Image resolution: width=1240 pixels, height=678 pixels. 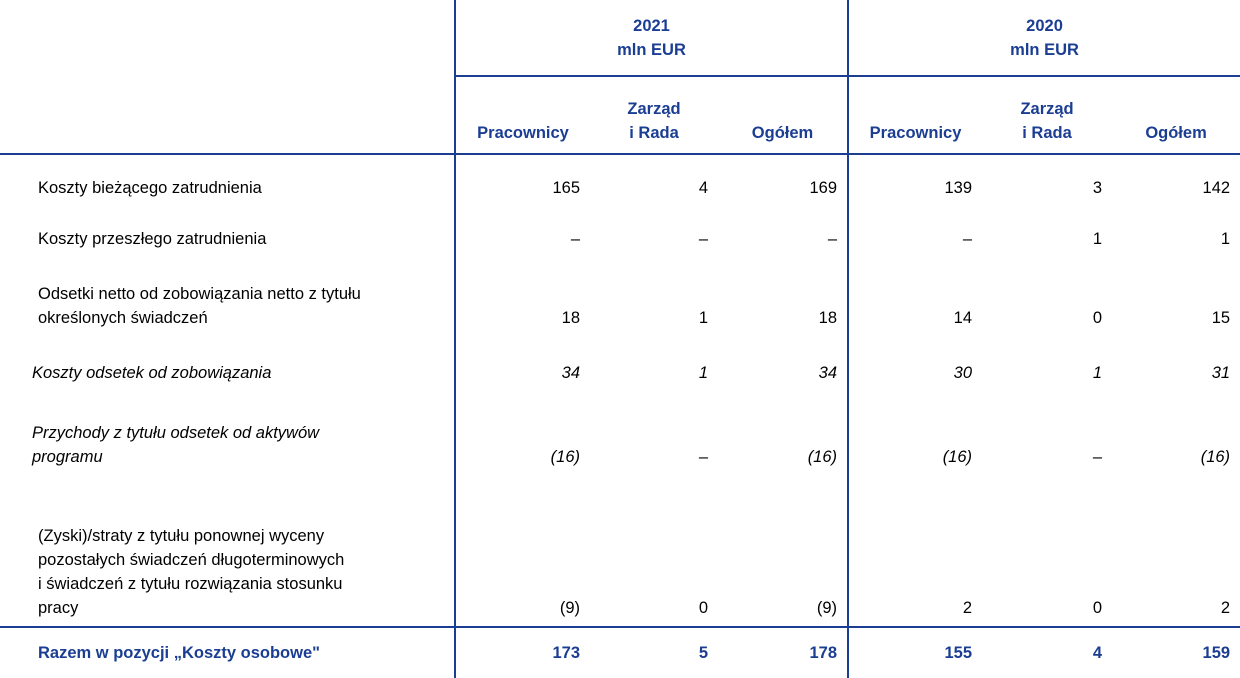 I want to click on cell: 3, so click(x=1097, y=188).